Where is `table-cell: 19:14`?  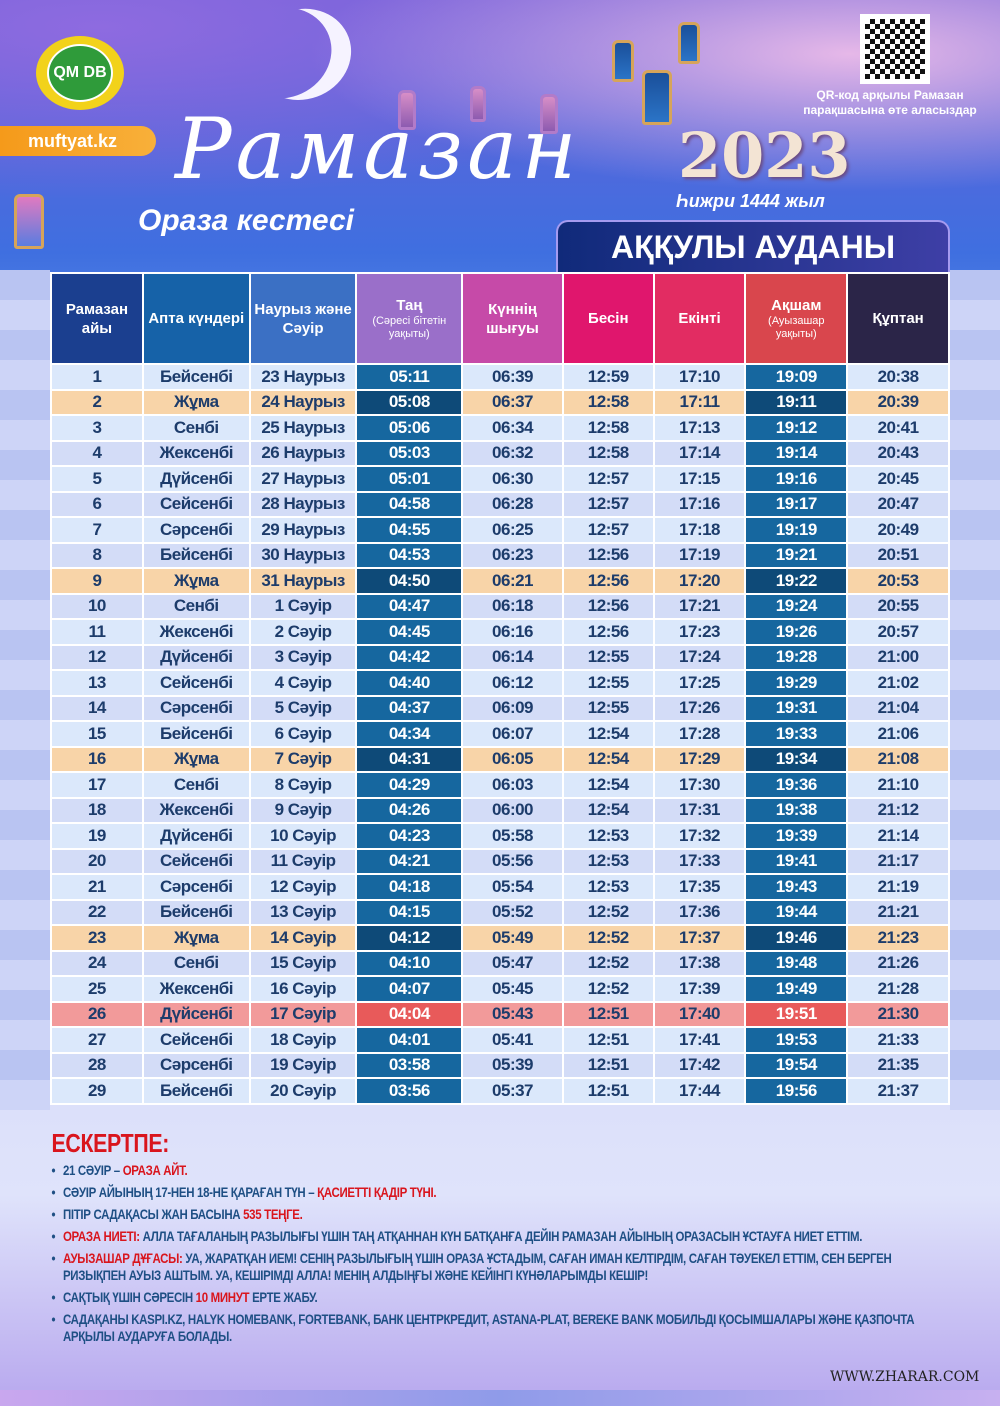
table-cell: 19:14 is located at coordinates (796, 453).